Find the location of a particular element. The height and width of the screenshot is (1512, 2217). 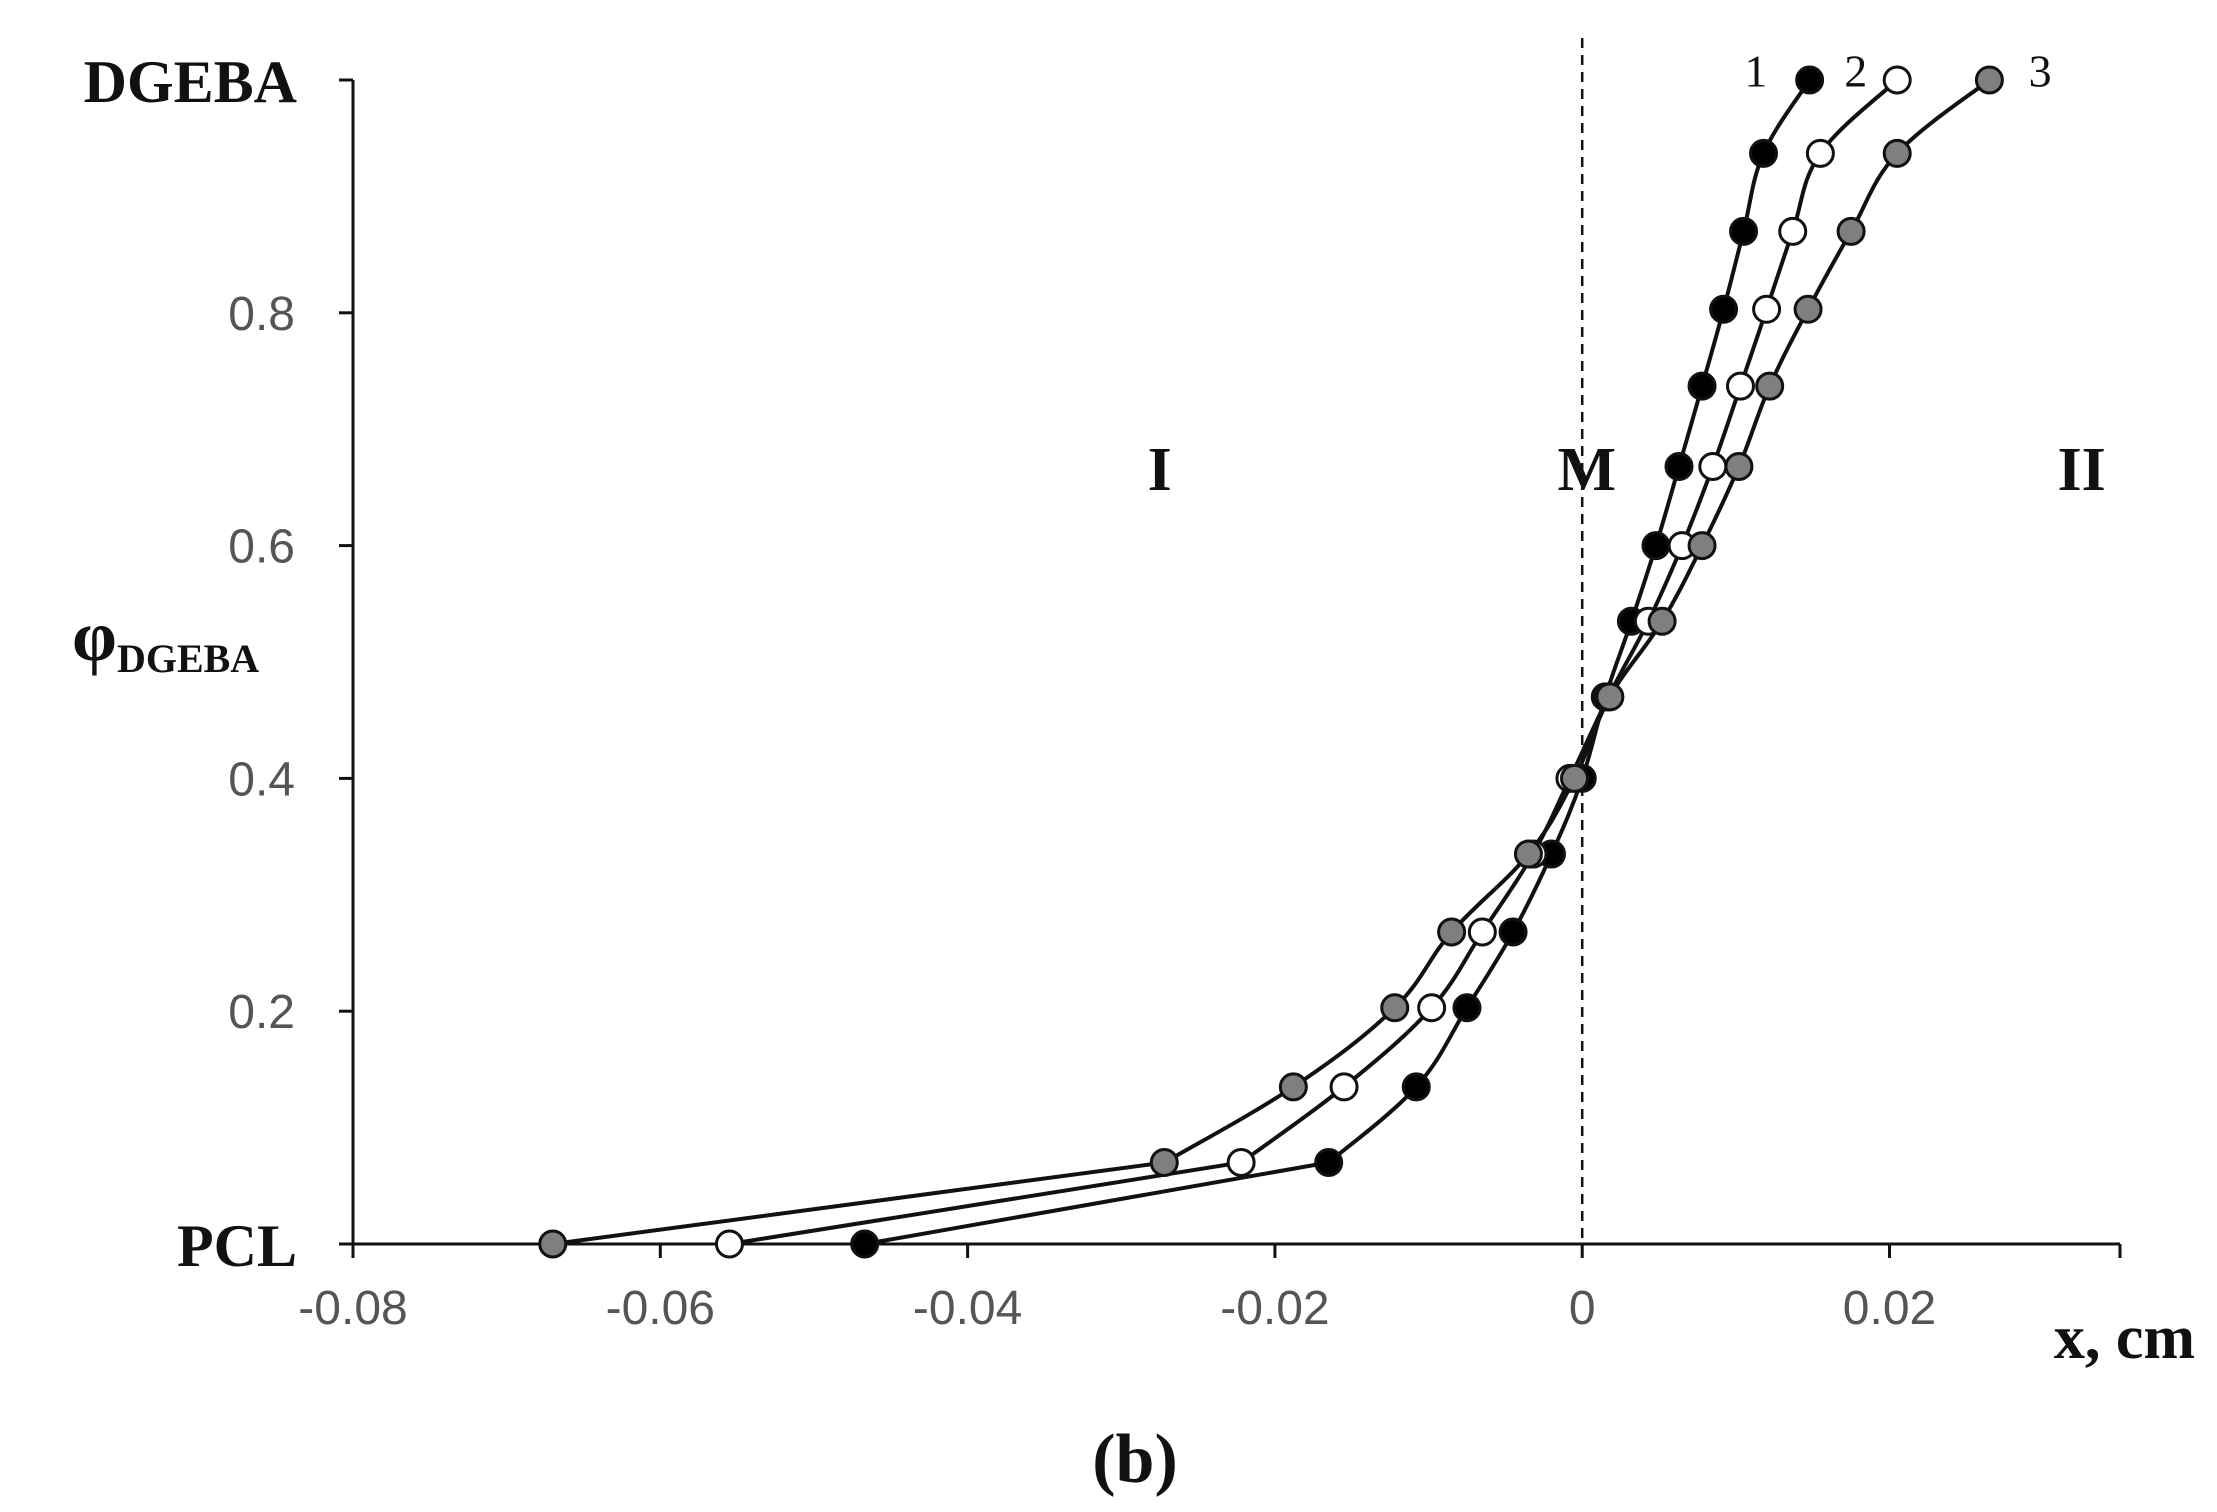

x-tick-label: -0.02 is located at coordinates (1274, 1308).